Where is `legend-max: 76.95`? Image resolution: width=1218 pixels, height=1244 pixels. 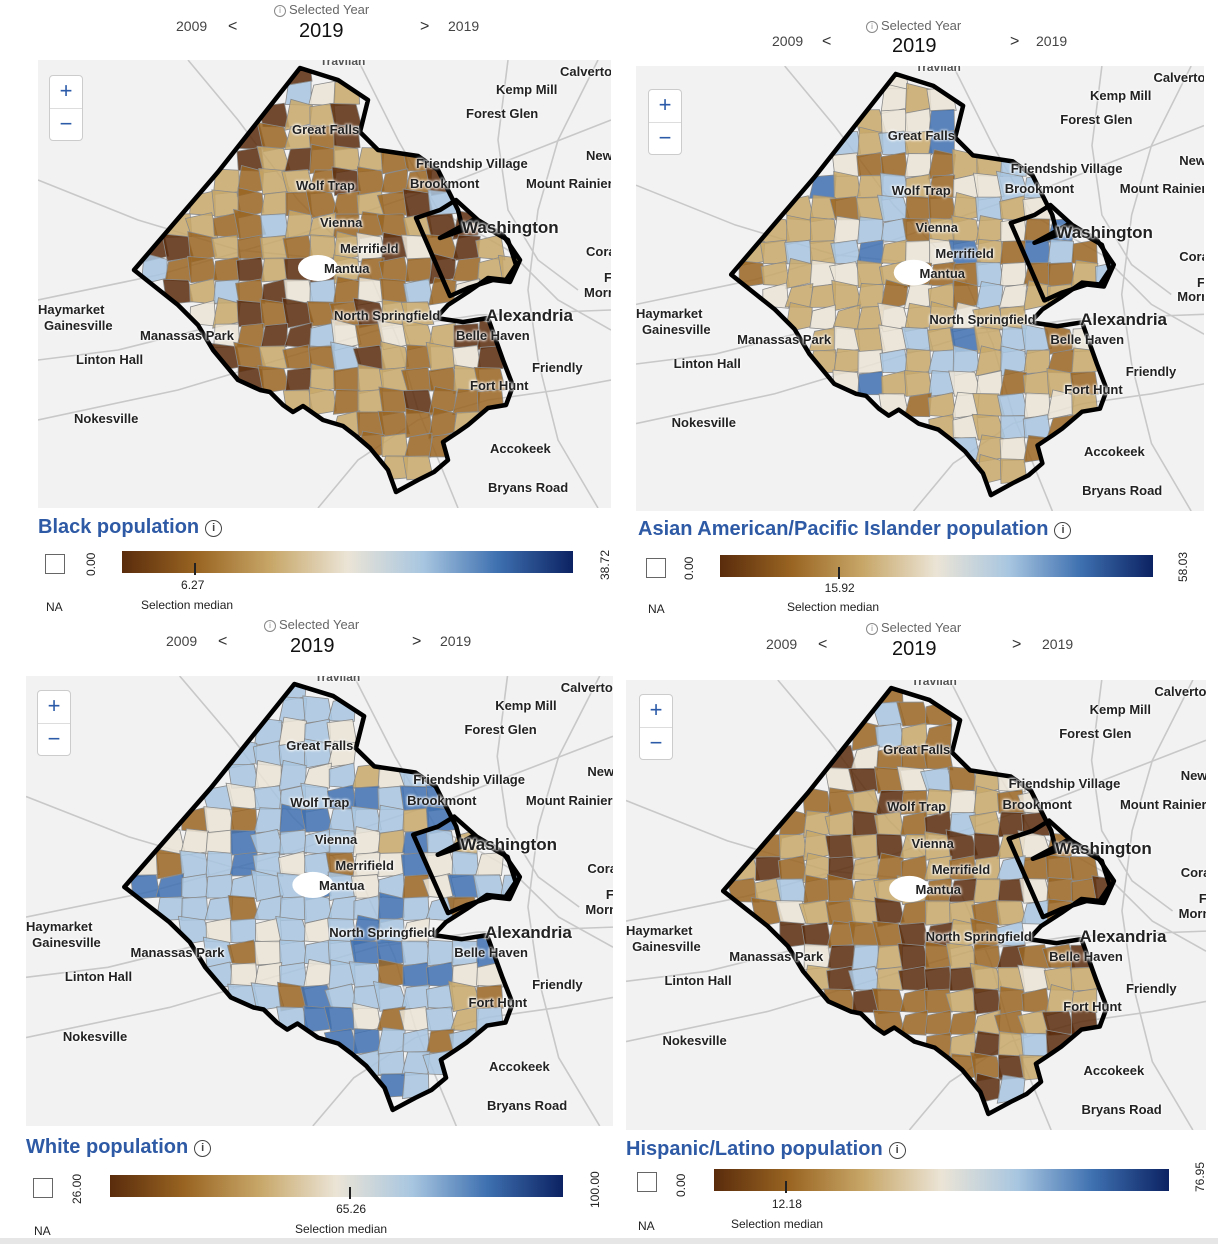
legend-max: 76.95 is located at coordinates (1200, 1176).